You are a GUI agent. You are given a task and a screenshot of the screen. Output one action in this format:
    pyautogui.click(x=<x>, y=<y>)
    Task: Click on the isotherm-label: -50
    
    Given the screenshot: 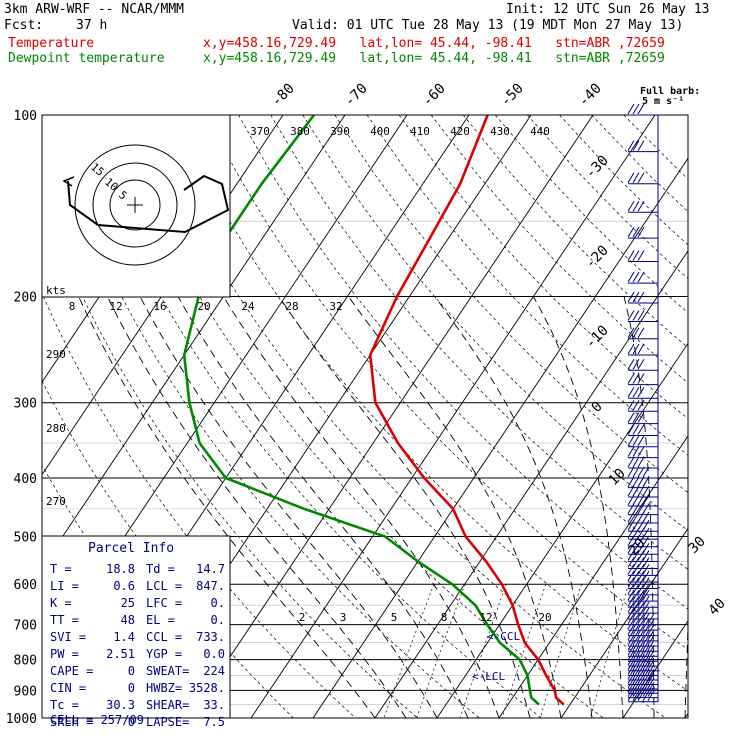 What is the action you would take?
    pyautogui.click(x=512, y=95)
    